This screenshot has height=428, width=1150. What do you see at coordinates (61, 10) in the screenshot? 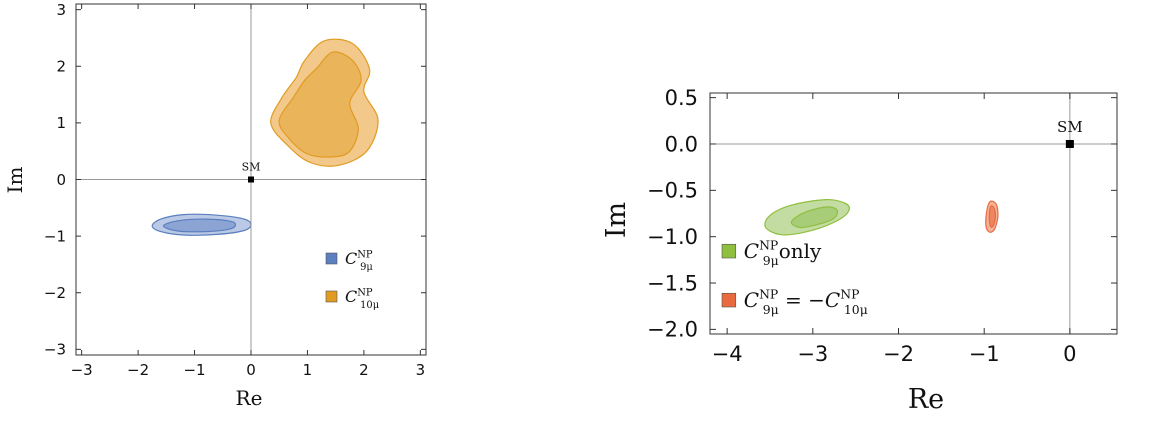
I see `y-tick-label: 3` at bounding box center [61, 10].